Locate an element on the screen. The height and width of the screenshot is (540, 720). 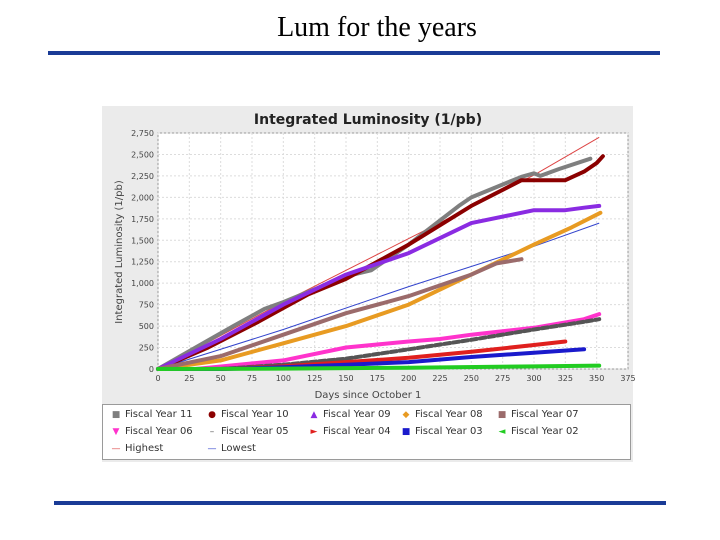
y-tick-label: 2,750 is located at coordinates (142, 133).